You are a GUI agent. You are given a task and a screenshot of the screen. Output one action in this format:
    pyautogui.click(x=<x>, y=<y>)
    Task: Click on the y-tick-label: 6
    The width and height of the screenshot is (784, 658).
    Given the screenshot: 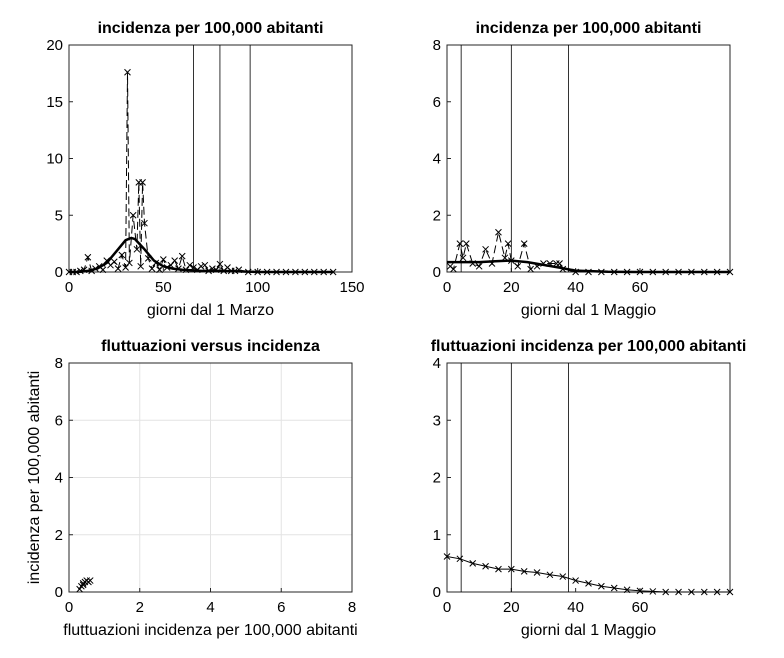 What is the action you would take?
    pyautogui.click(x=59, y=420)
    